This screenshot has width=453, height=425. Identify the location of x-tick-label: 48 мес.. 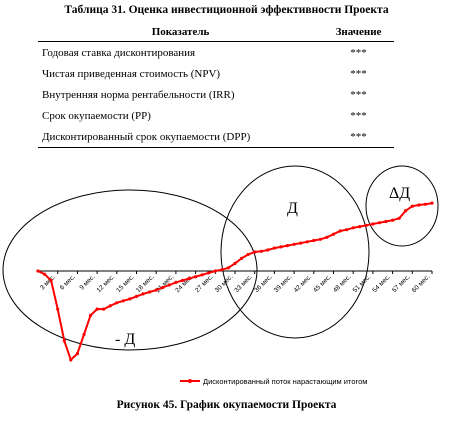
(342, 283).